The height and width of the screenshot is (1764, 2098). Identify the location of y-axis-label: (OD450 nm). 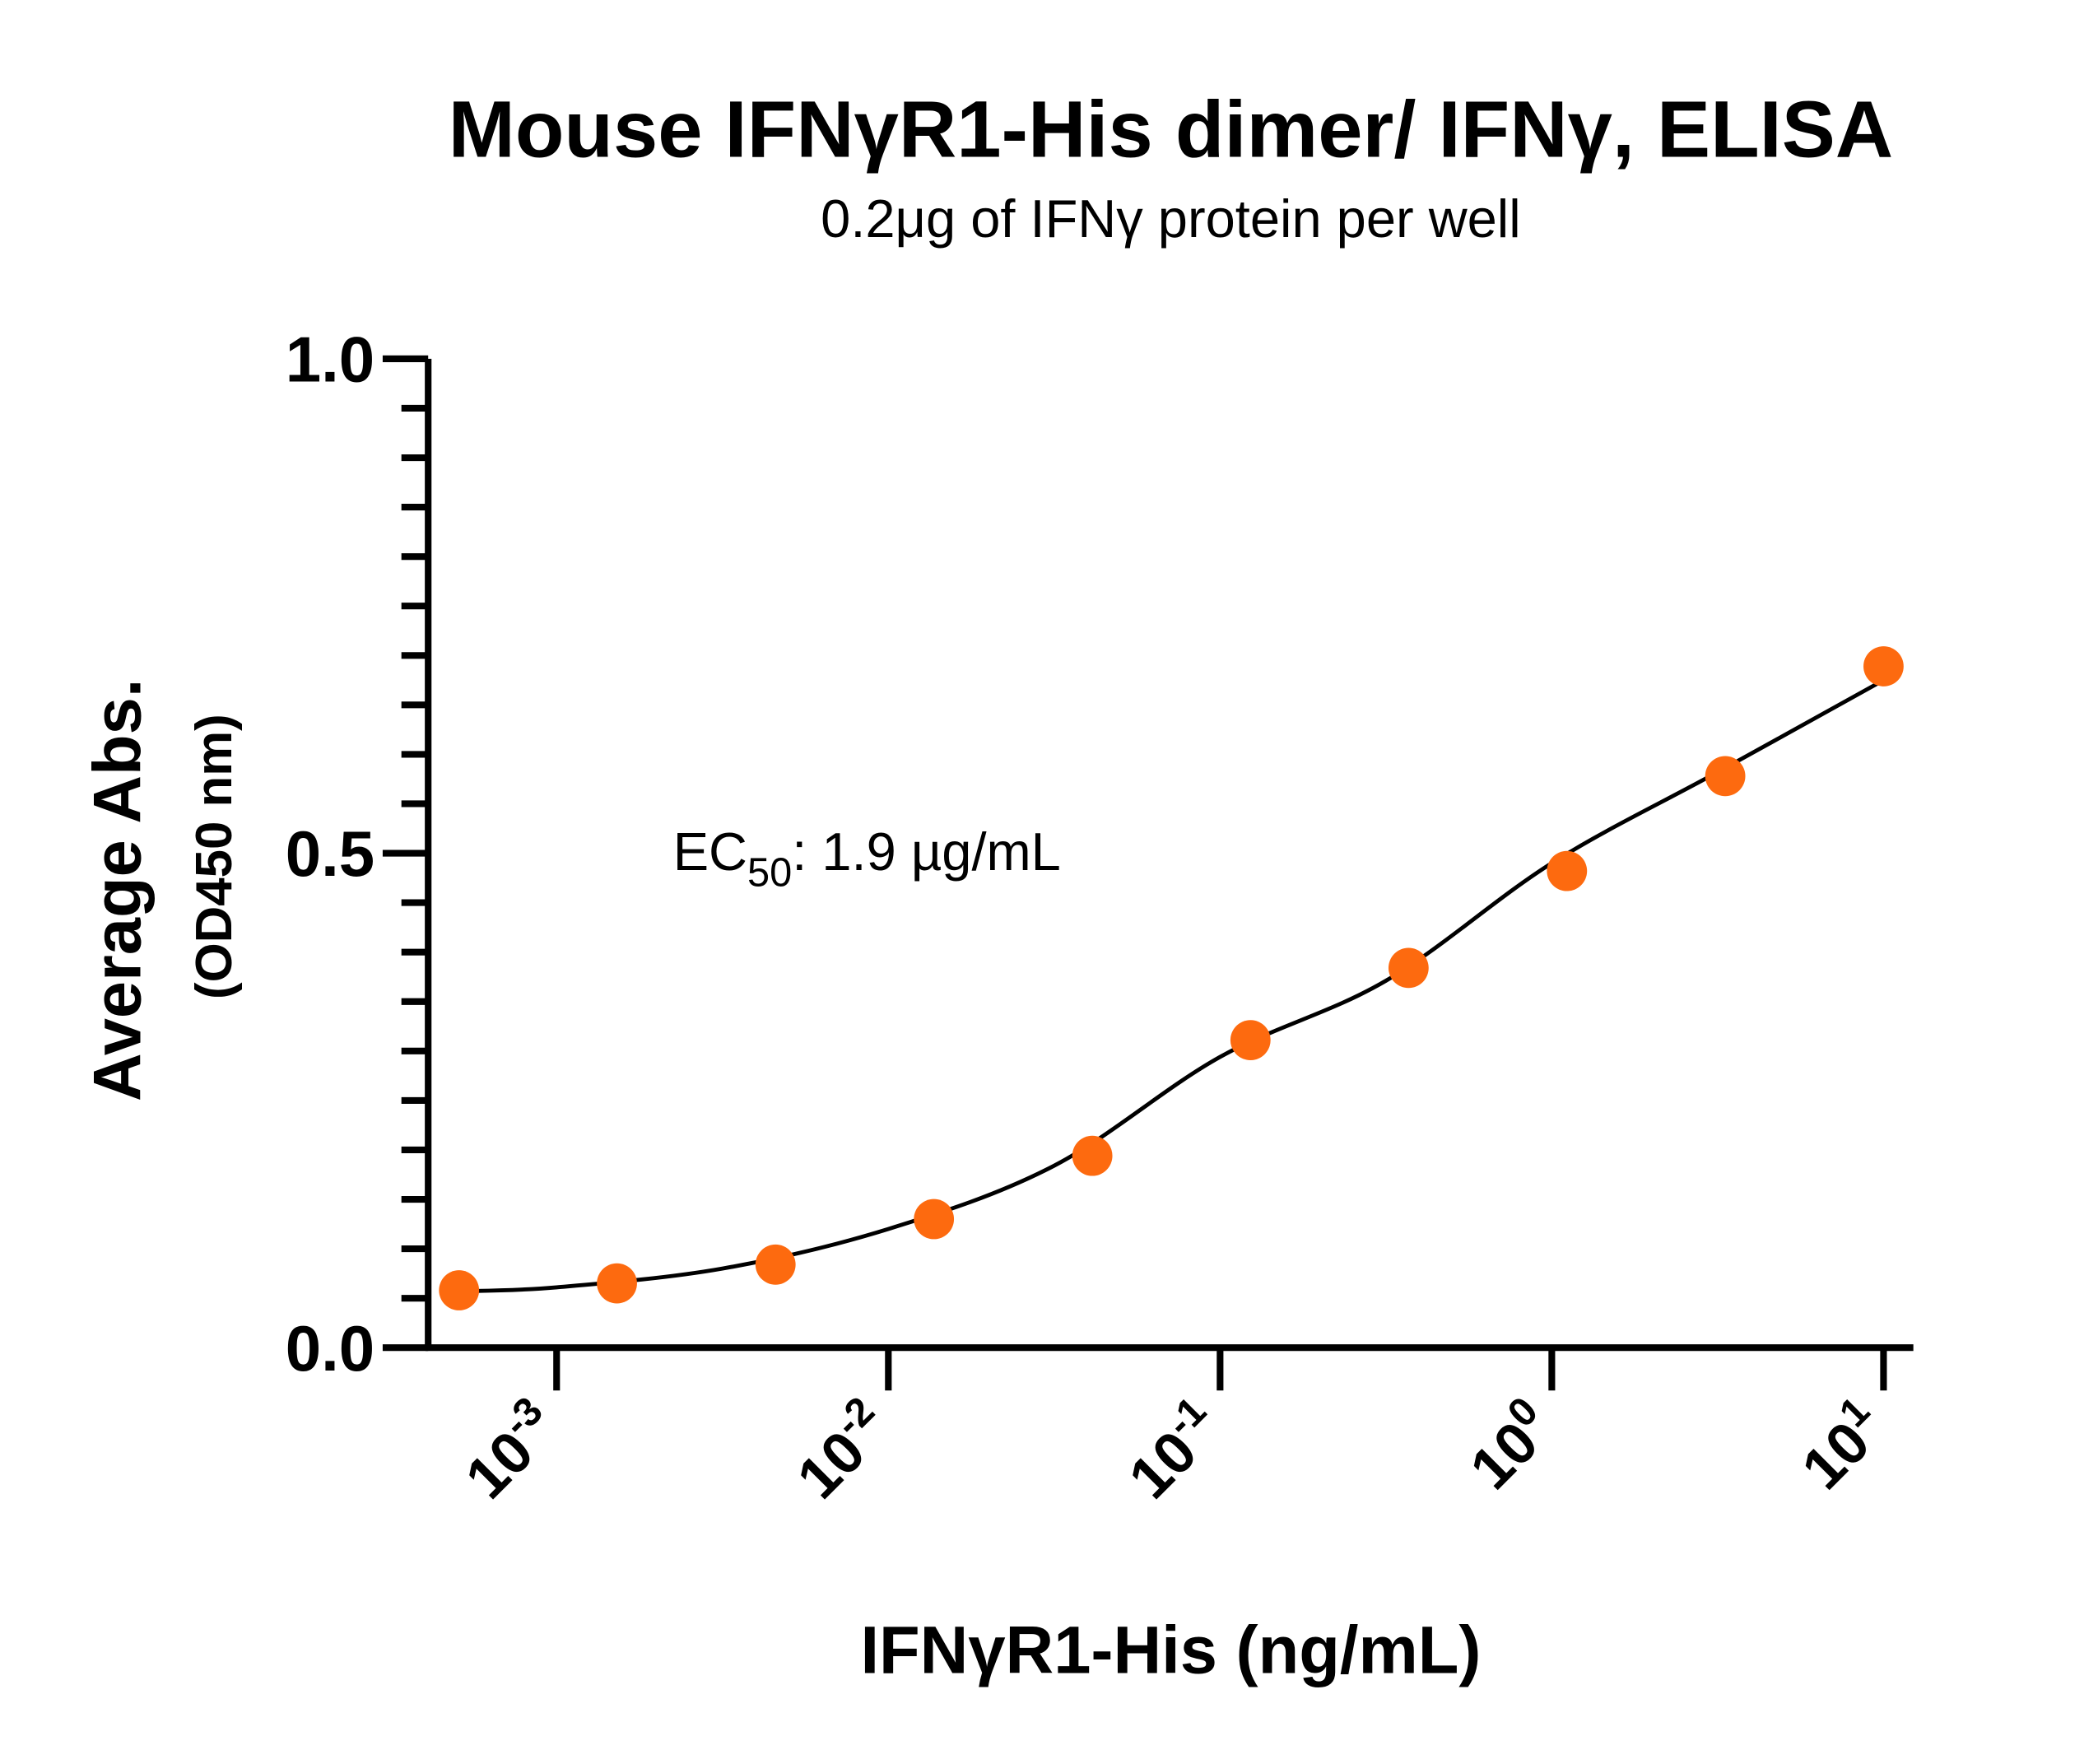
(215, 856).